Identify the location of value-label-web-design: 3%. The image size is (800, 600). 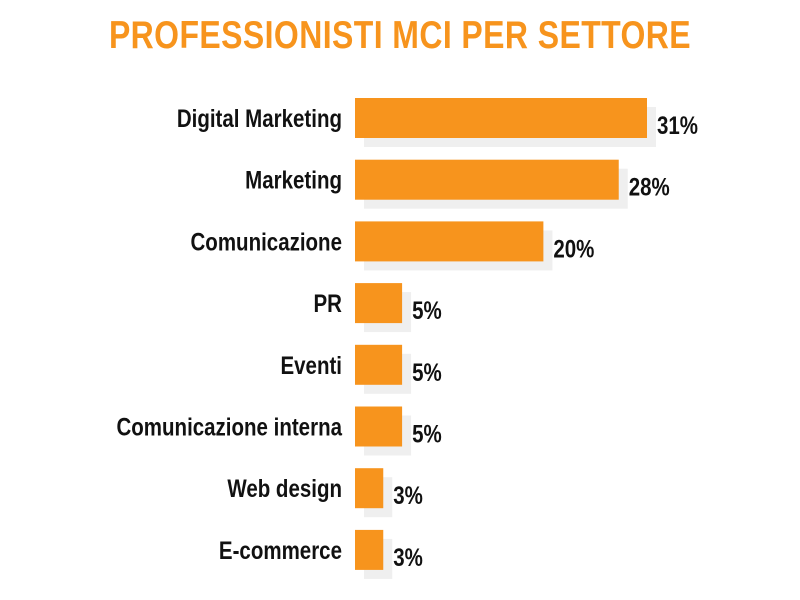
(408, 495).